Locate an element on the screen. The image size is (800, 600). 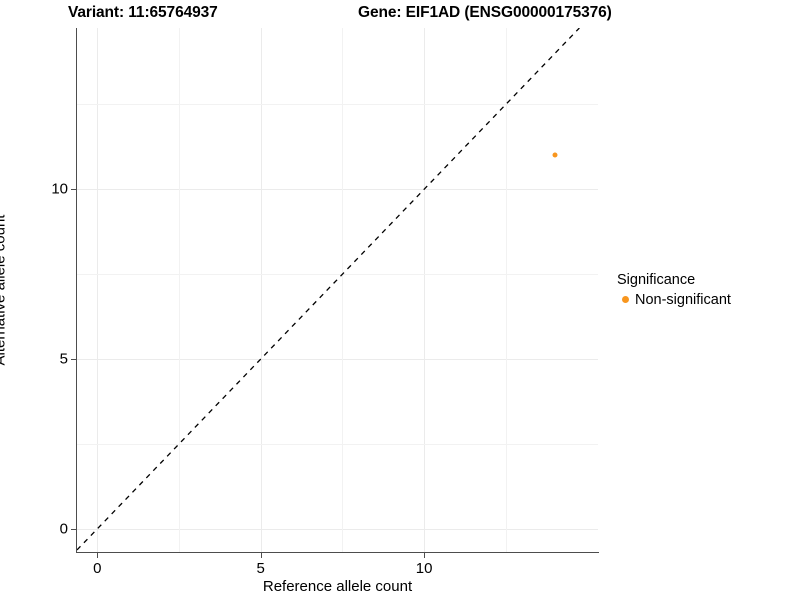
legend-title: Significance is located at coordinates (656, 280).